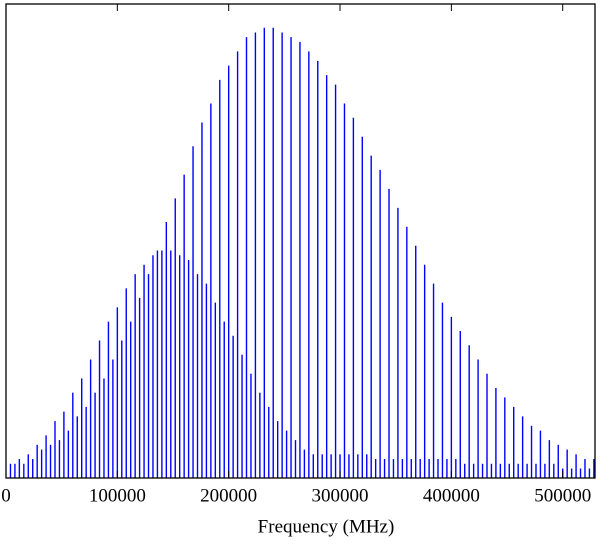  Describe the element at coordinates (326, 526) in the screenshot. I see `x-axis-label: Frequency (MHz)` at that location.